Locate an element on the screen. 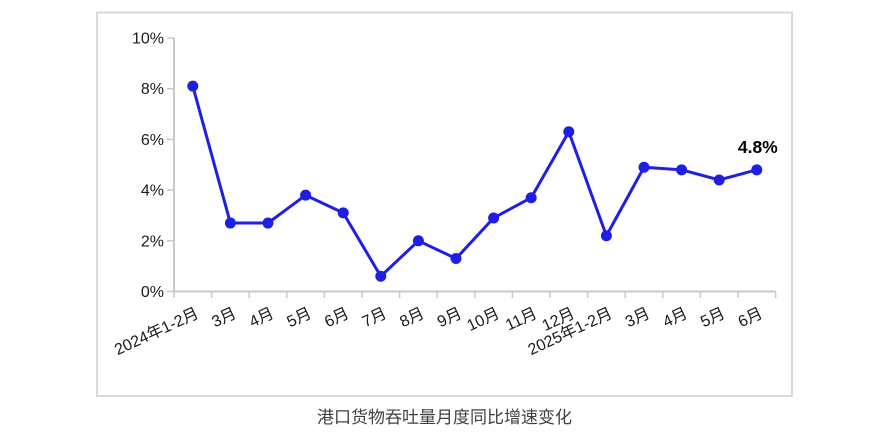  data-point-label: 4.8% is located at coordinates (758, 147).